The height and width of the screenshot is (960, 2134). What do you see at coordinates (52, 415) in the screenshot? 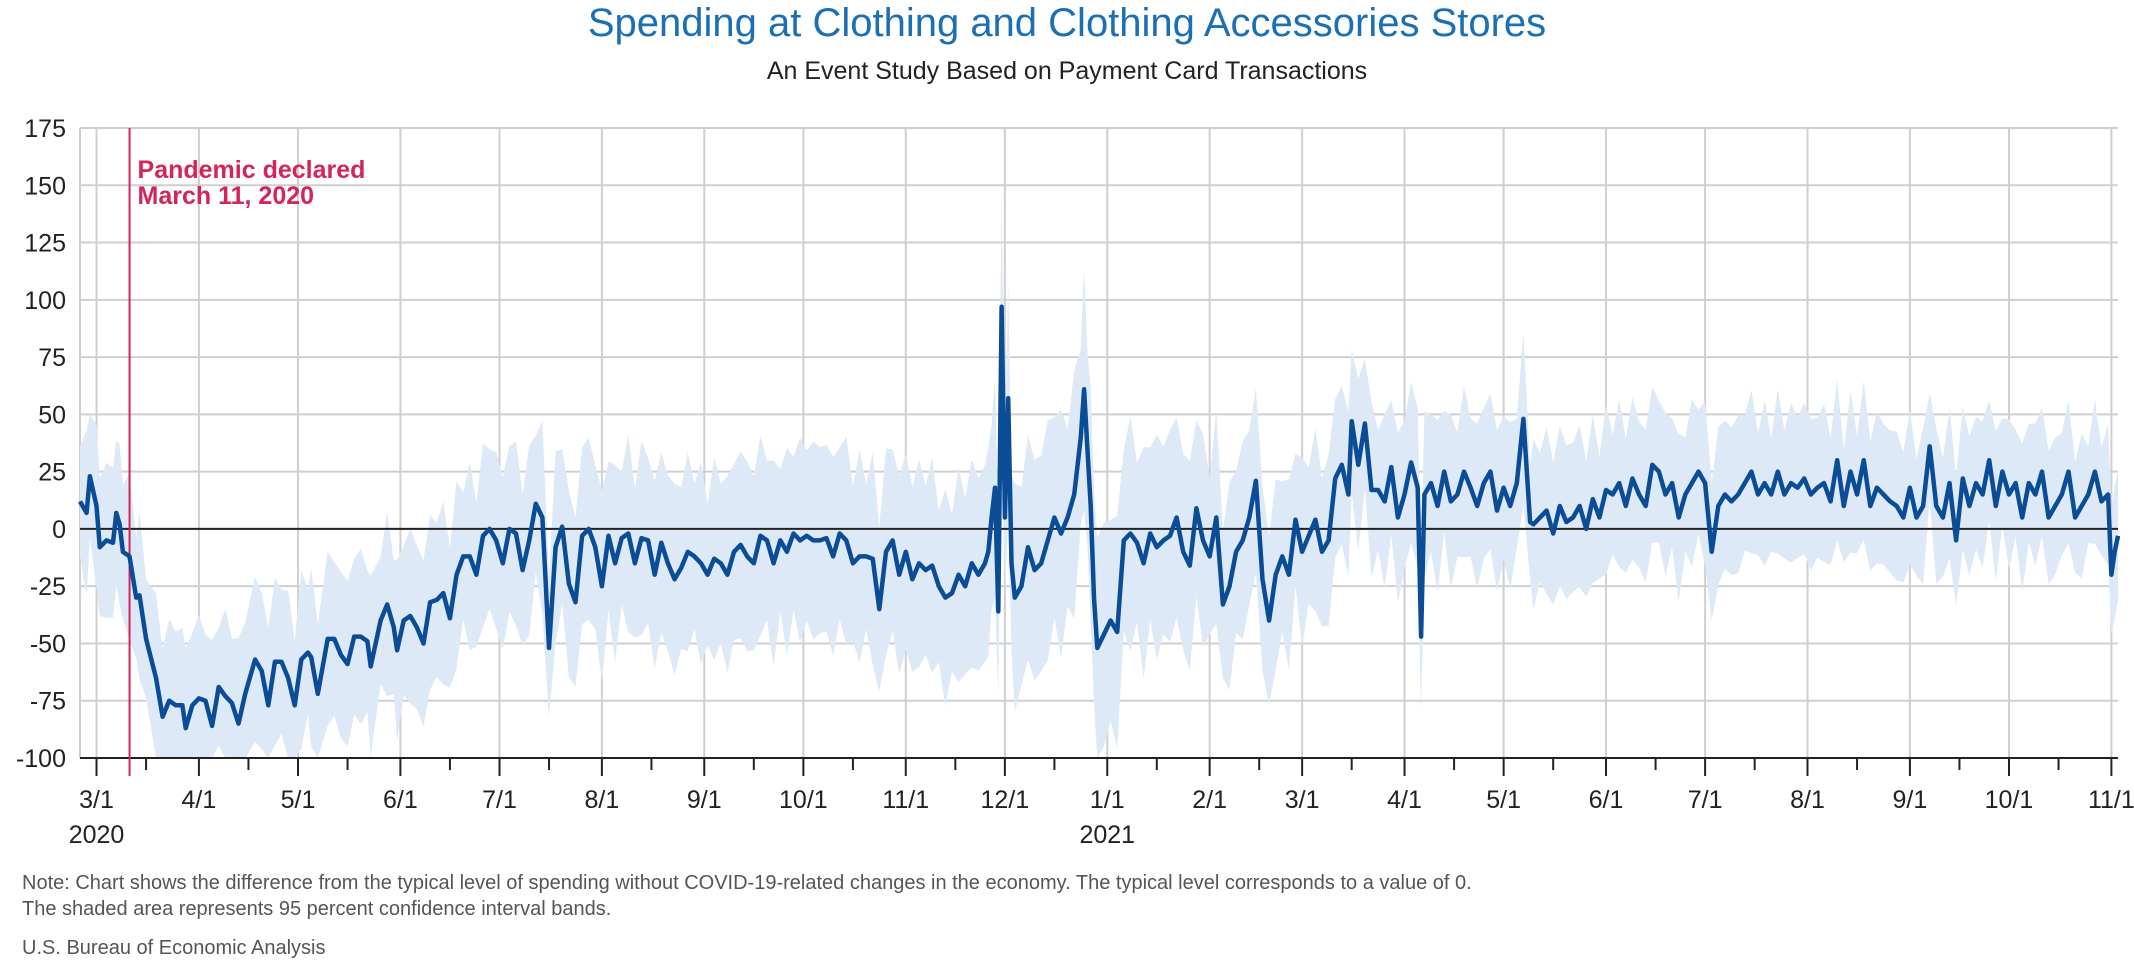
I see `y-tick-label: 50` at bounding box center [52, 415].